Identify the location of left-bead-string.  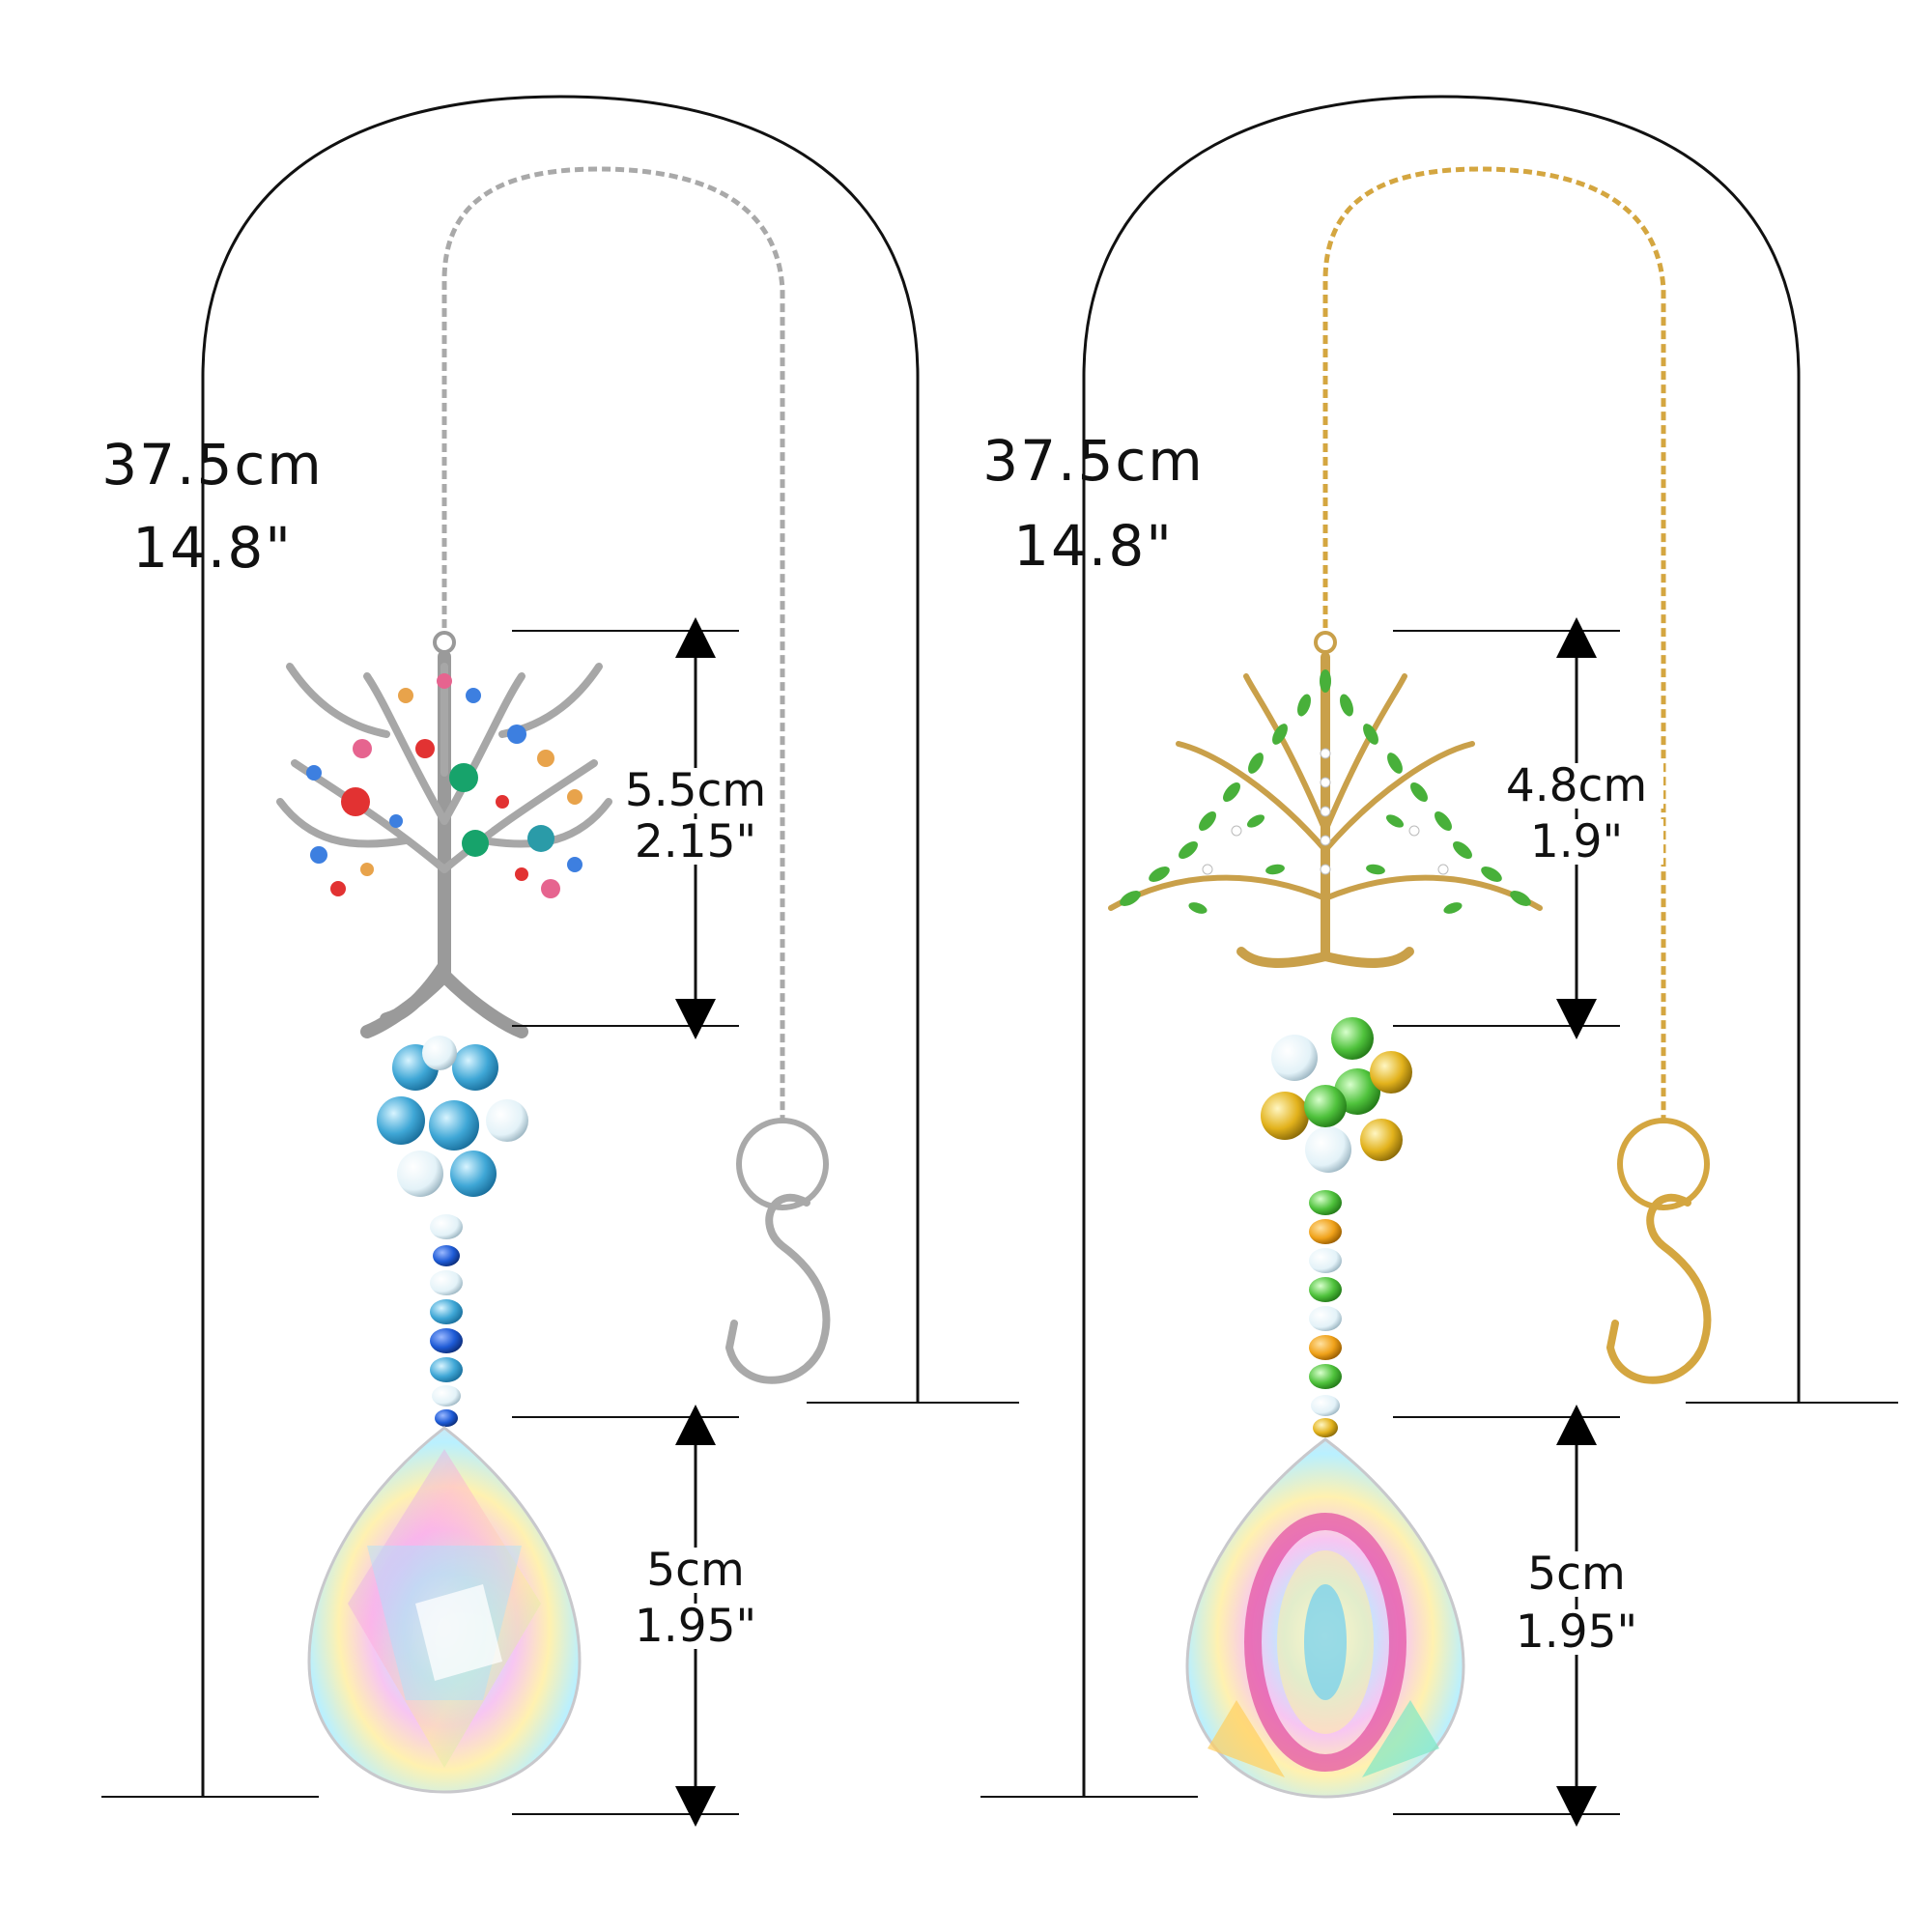
(446, 1320).